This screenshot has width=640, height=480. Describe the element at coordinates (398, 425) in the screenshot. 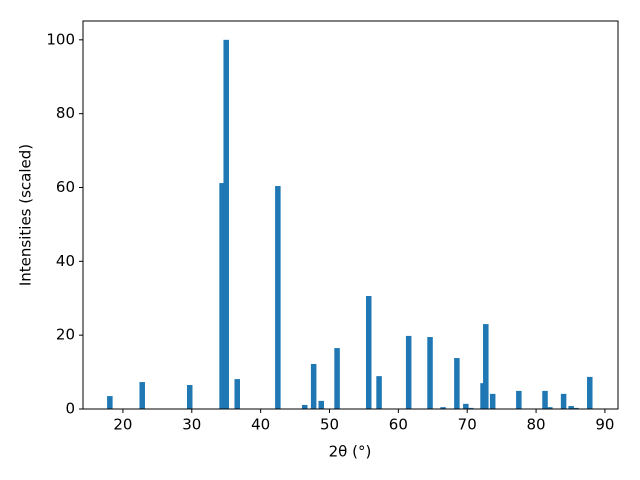

I see `x-tick-label: 60` at that location.